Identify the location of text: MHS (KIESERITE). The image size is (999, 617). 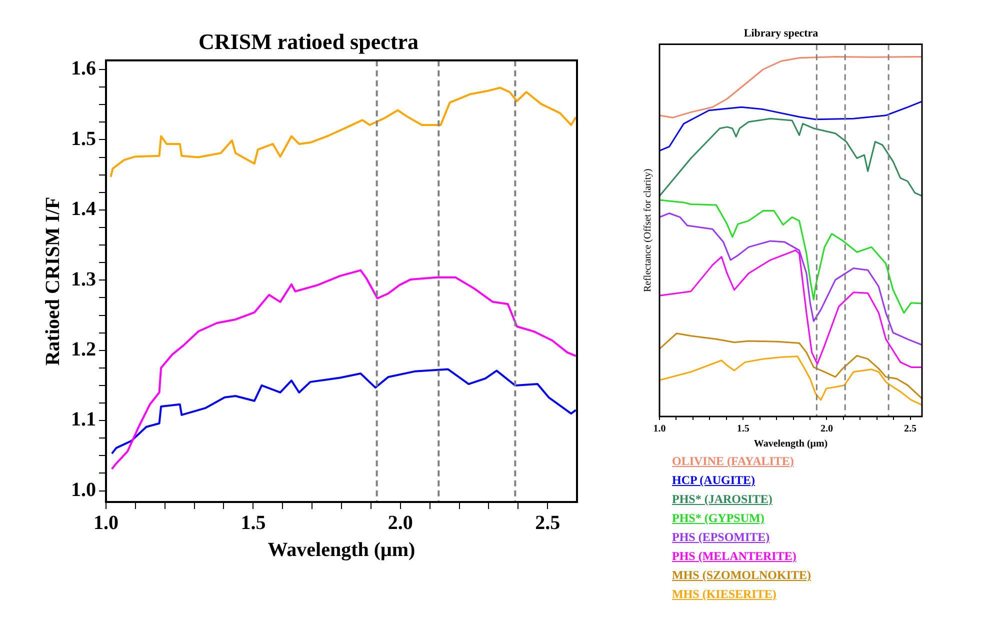
(725, 594).